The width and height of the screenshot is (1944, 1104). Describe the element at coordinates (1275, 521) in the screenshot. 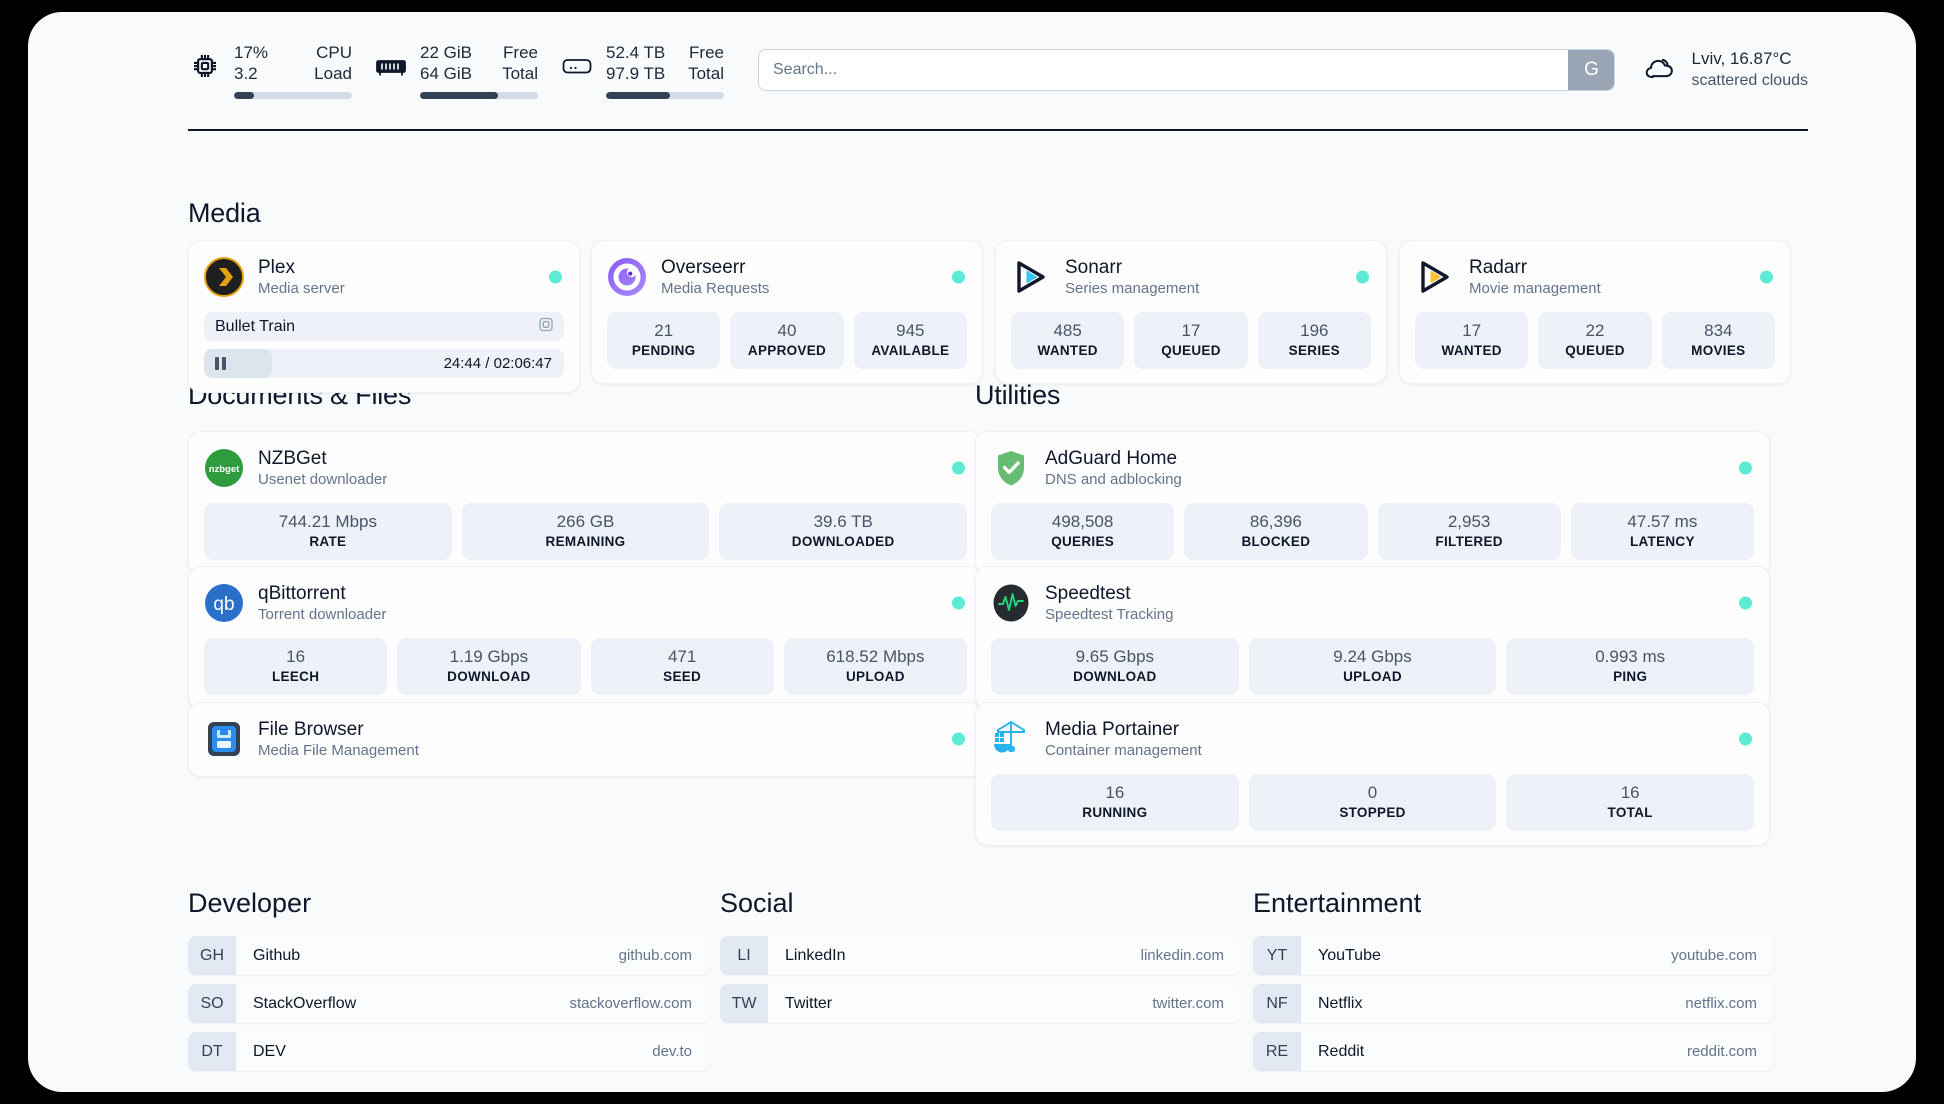

I see `stat-value: 86,396` at that location.